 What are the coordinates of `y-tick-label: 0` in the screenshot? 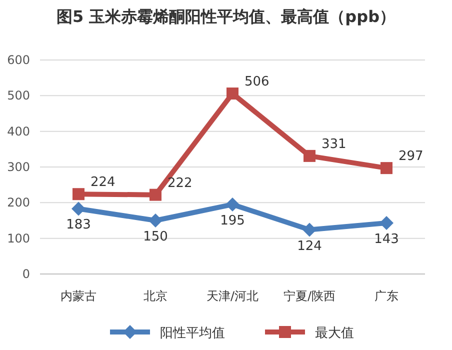 It's located at (26, 274).